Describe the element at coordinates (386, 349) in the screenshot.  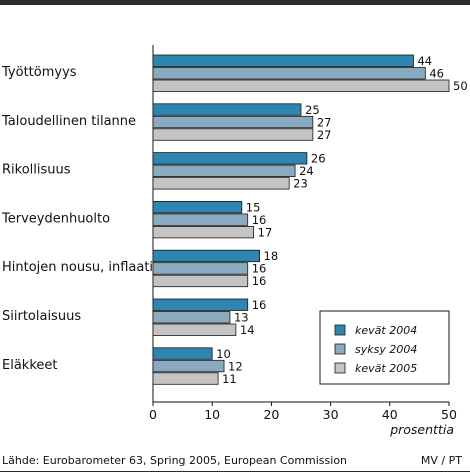
I see `legend-label: syksy 2004` at that location.